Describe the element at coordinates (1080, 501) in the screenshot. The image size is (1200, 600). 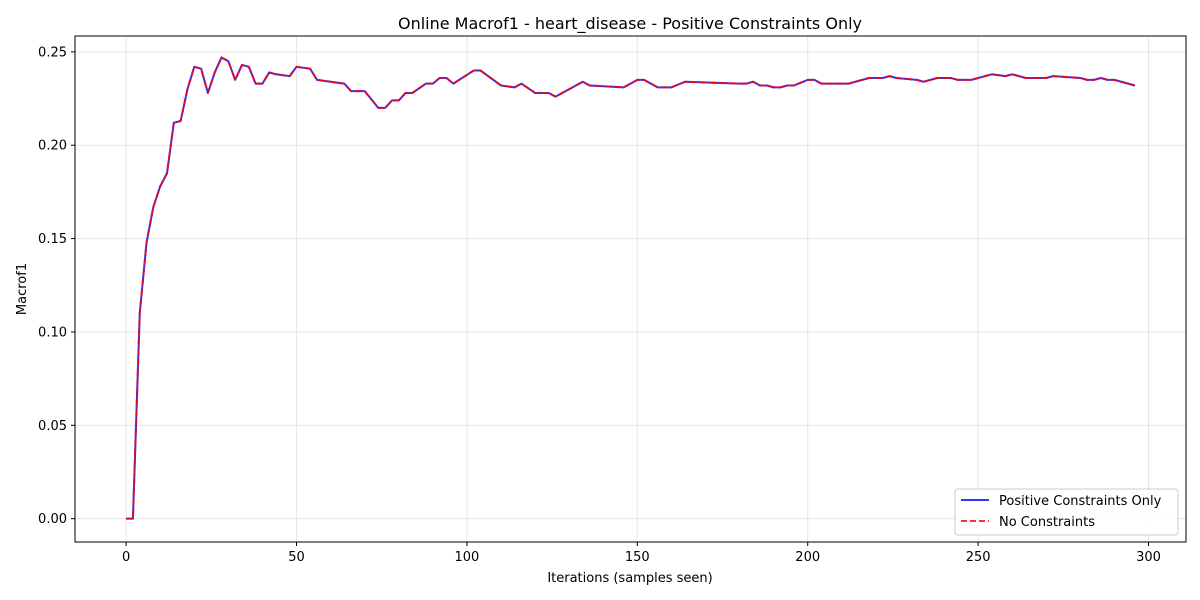
I see `legend-label-positive-constraints: Positive Constraints Only` at that location.